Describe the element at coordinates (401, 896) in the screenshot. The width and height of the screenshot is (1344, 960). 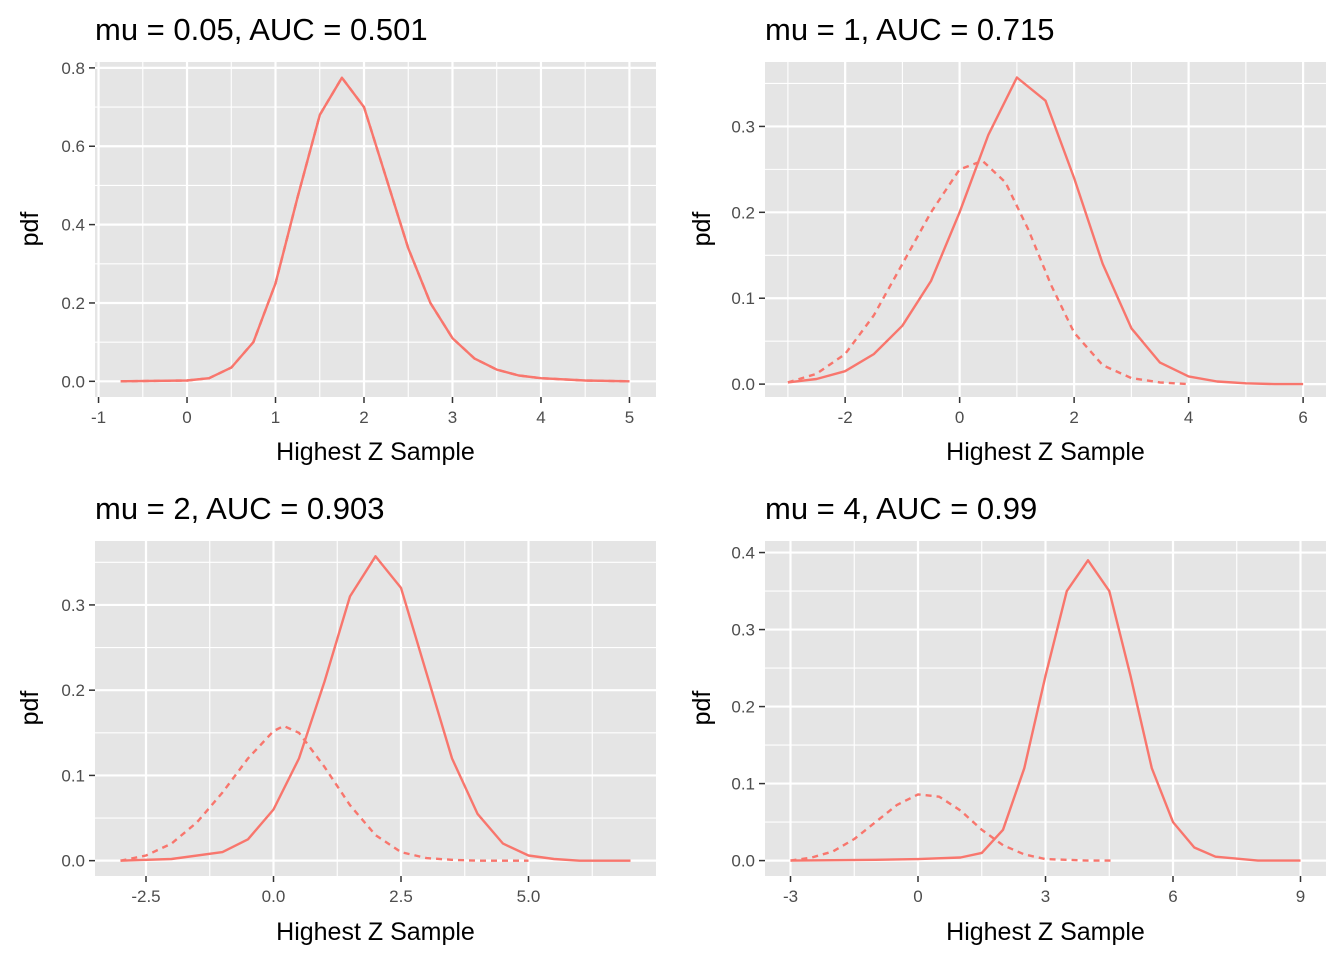
I see `x-tick-label: 2.5` at that location.